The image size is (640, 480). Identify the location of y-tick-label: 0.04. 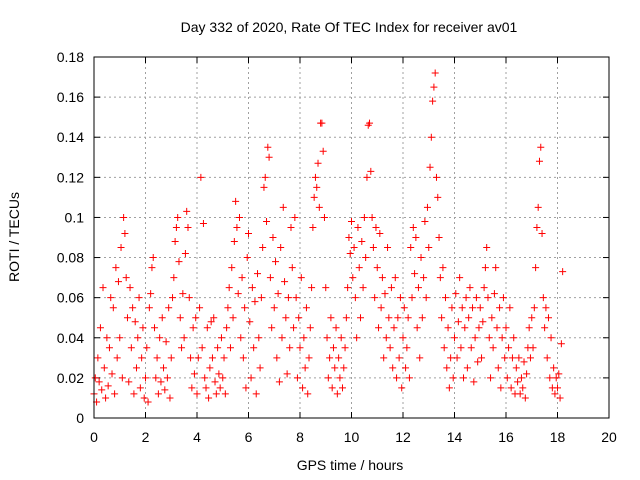
(70, 338).